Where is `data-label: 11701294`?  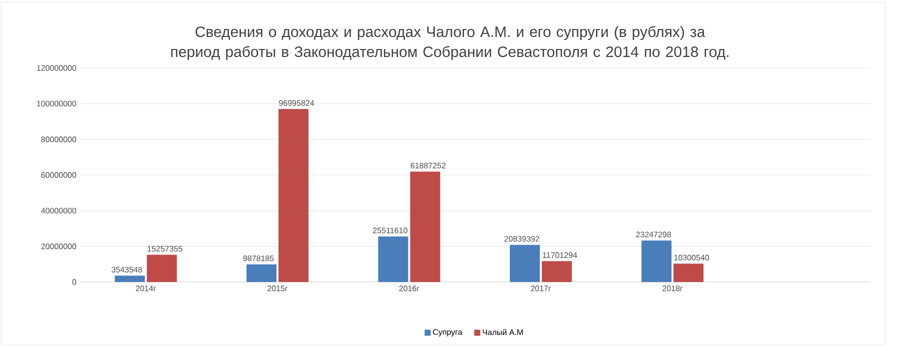
data-label: 11701294 is located at coordinates (560, 255).